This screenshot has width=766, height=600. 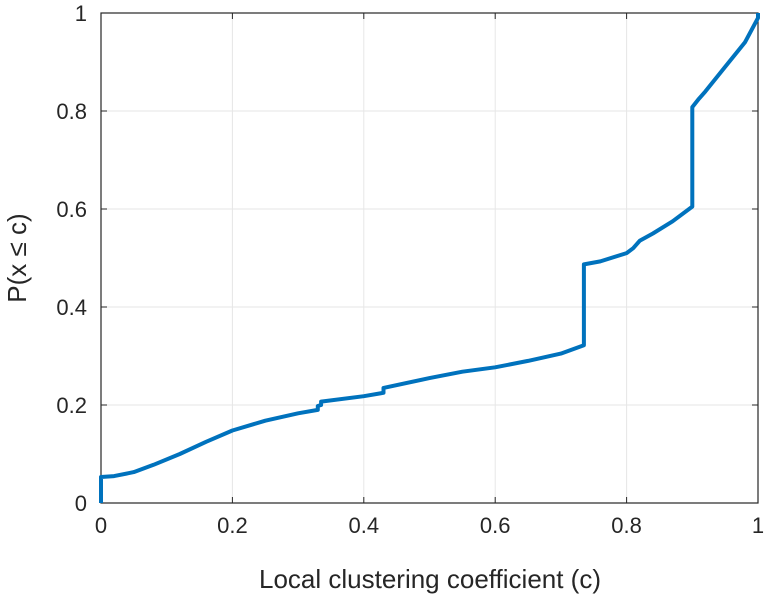 What do you see at coordinates (71, 405) in the screenshot?
I see `y-tick-label: 0.2` at bounding box center [71, 405].